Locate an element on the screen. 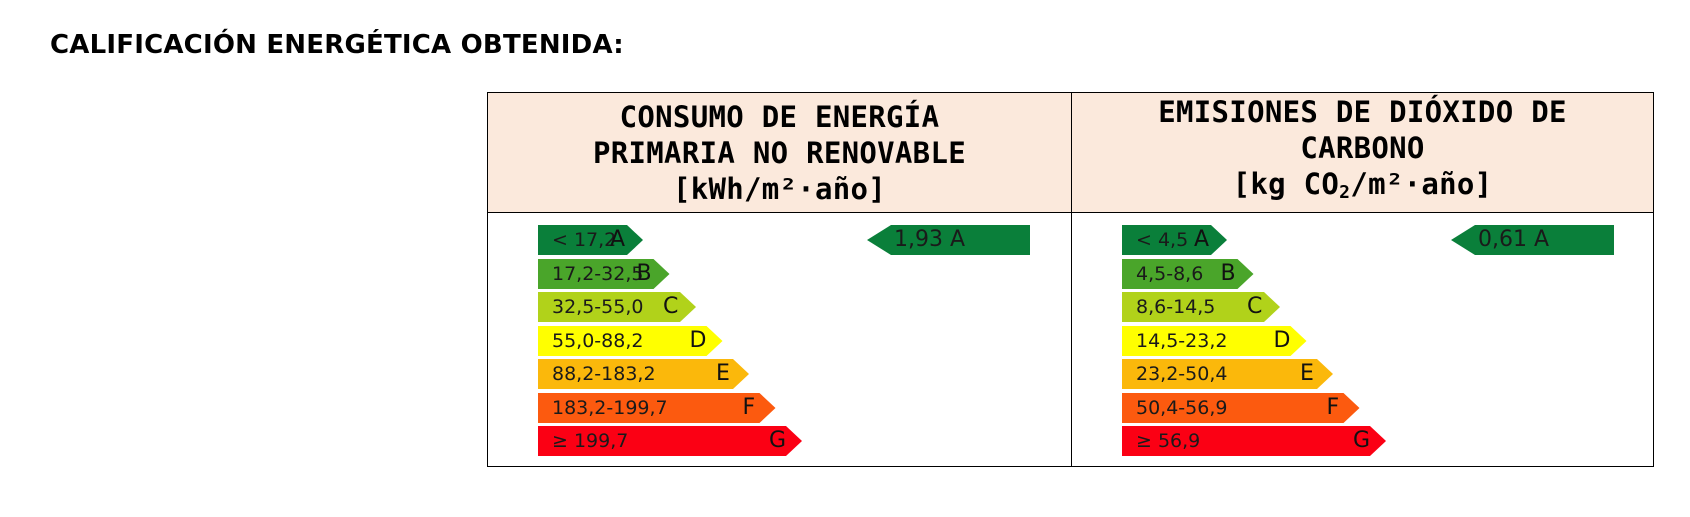 Image resolution: width=1690 pixels, height=517 pixels. emissions-unit-subscript: 2 is located at coordinates (1345, 192).